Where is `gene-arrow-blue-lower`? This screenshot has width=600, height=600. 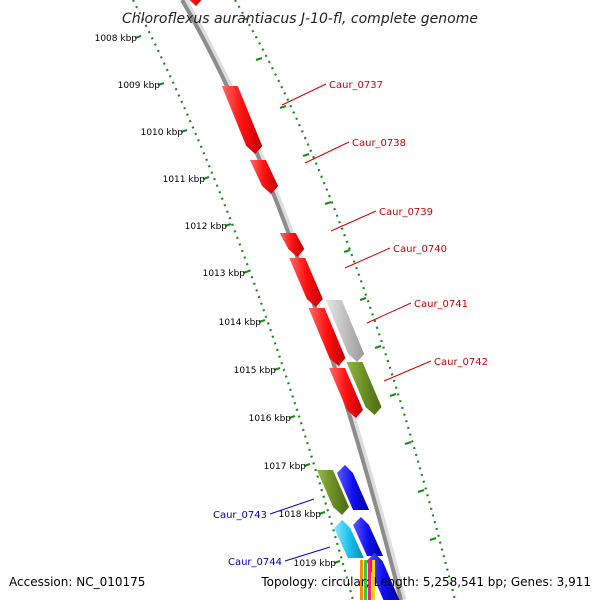 gene-arrow-blue-lower is located at coordinates (368, 536).